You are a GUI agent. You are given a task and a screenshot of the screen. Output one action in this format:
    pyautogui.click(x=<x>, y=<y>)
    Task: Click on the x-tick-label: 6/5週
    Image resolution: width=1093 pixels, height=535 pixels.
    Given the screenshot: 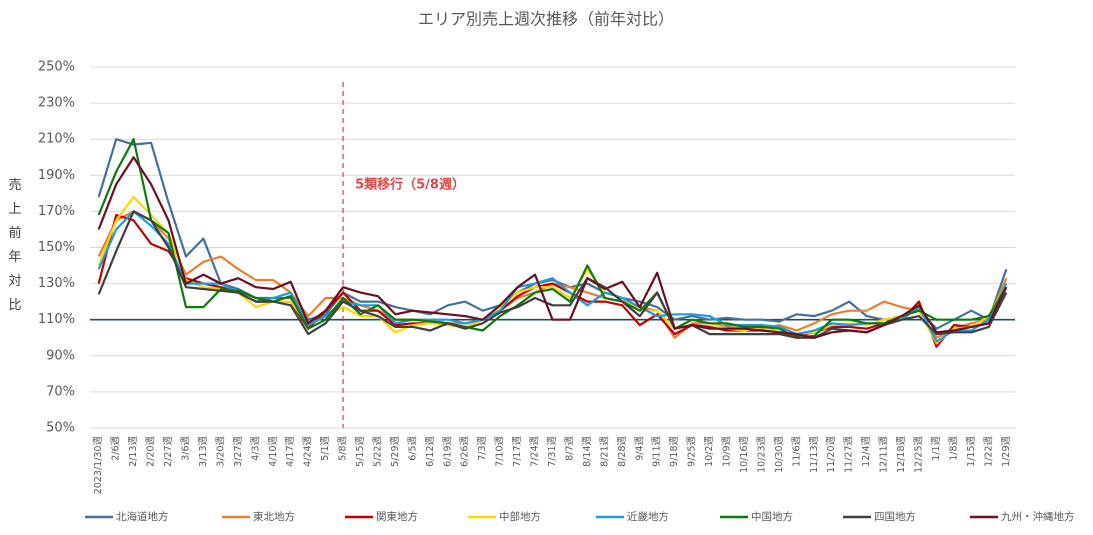 What is the action you would take?
    pyautogui.click(x=412, y=448)
    